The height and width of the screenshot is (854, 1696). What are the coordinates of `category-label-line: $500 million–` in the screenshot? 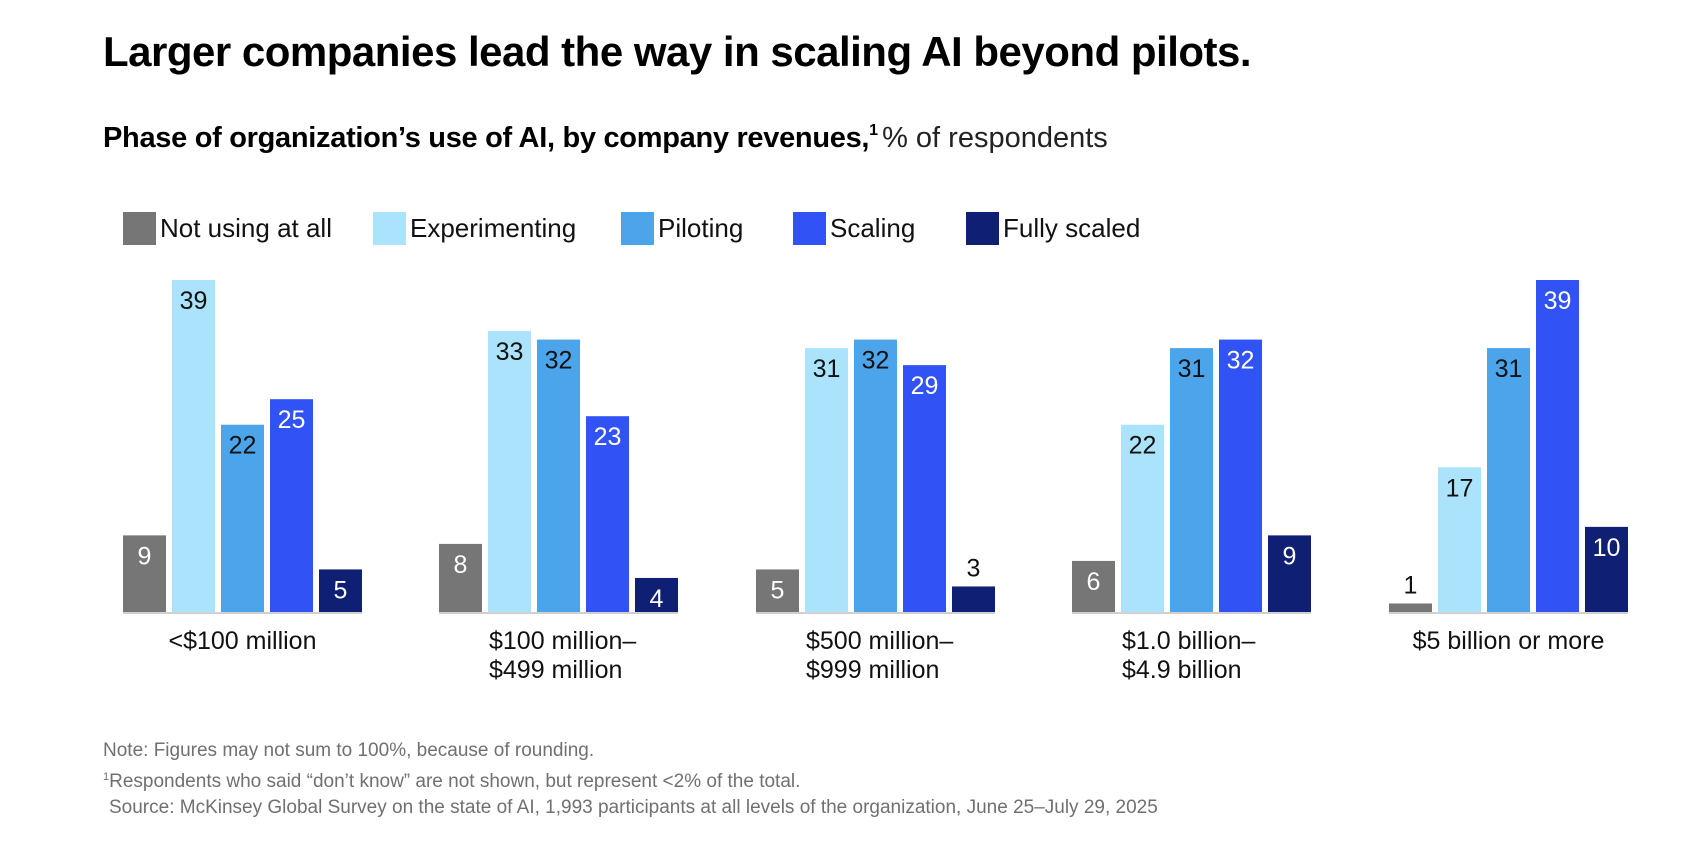 It's located at (879, 641).